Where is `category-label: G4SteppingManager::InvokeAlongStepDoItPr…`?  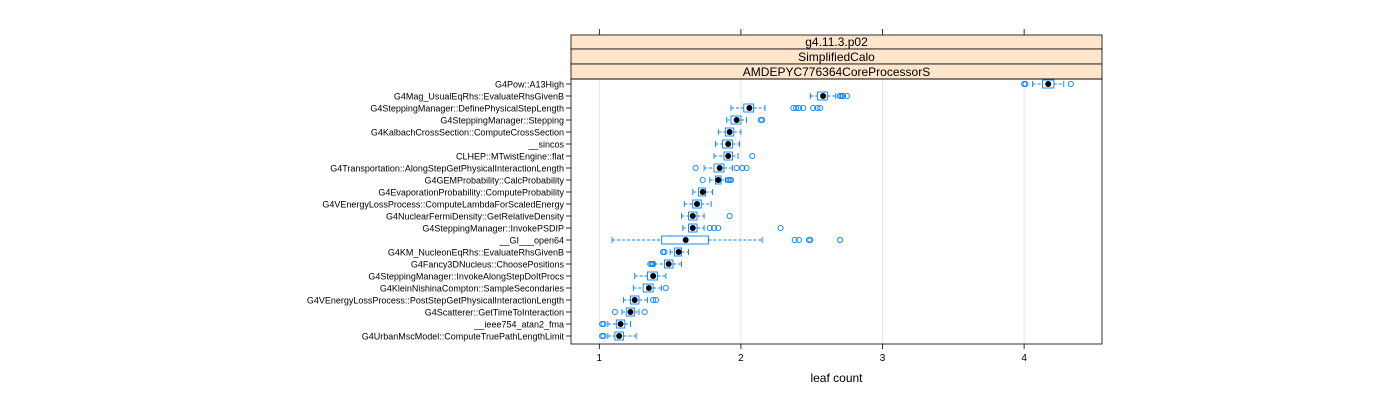 category-label: G4SteppingManager::InvokeAlongStepDoItPr… is located at coordinates (466, 277).